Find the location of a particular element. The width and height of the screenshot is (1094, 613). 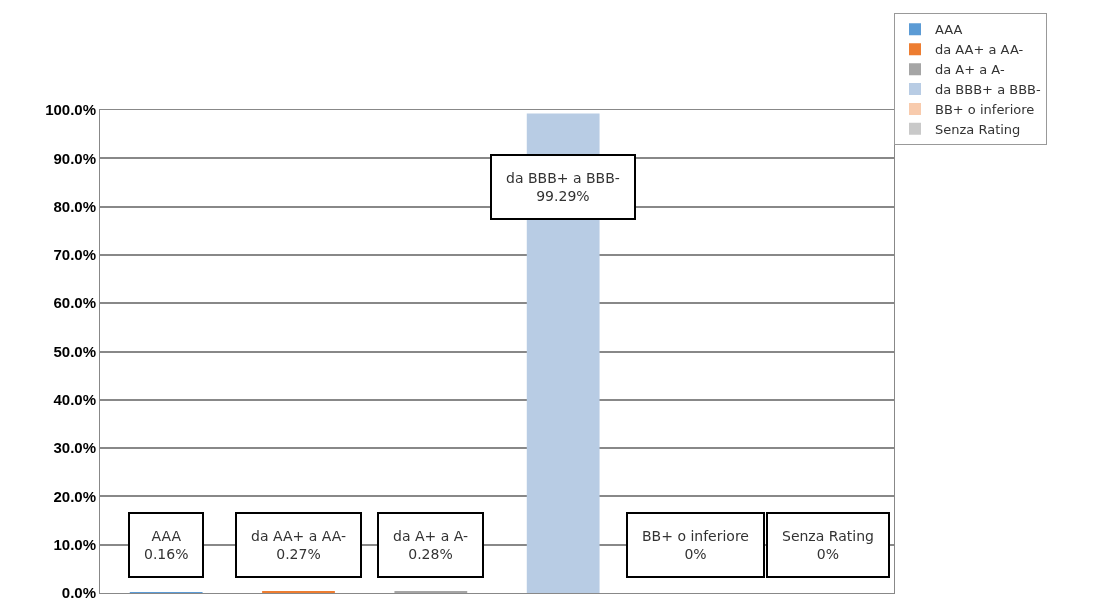

y-tick-label: 70.0% is located at coordinates (74, 255).